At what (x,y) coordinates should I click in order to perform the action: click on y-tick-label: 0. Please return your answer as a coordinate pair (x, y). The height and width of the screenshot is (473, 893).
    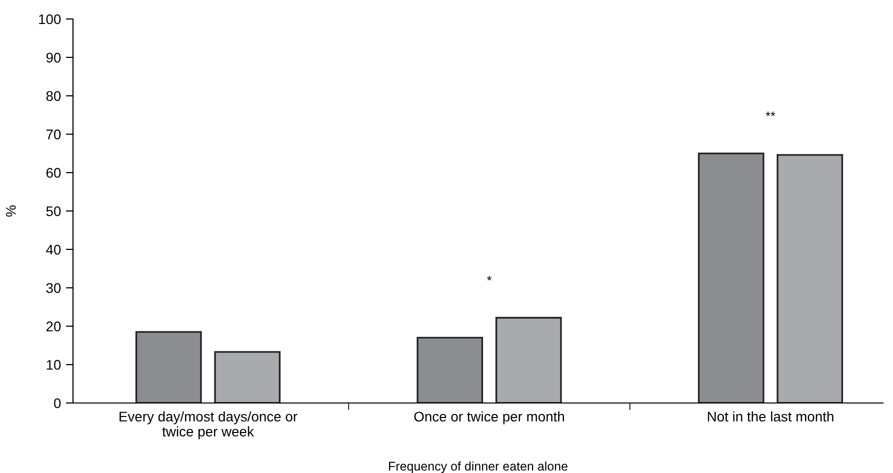
    Looking at the image, I should click on (57, 403).